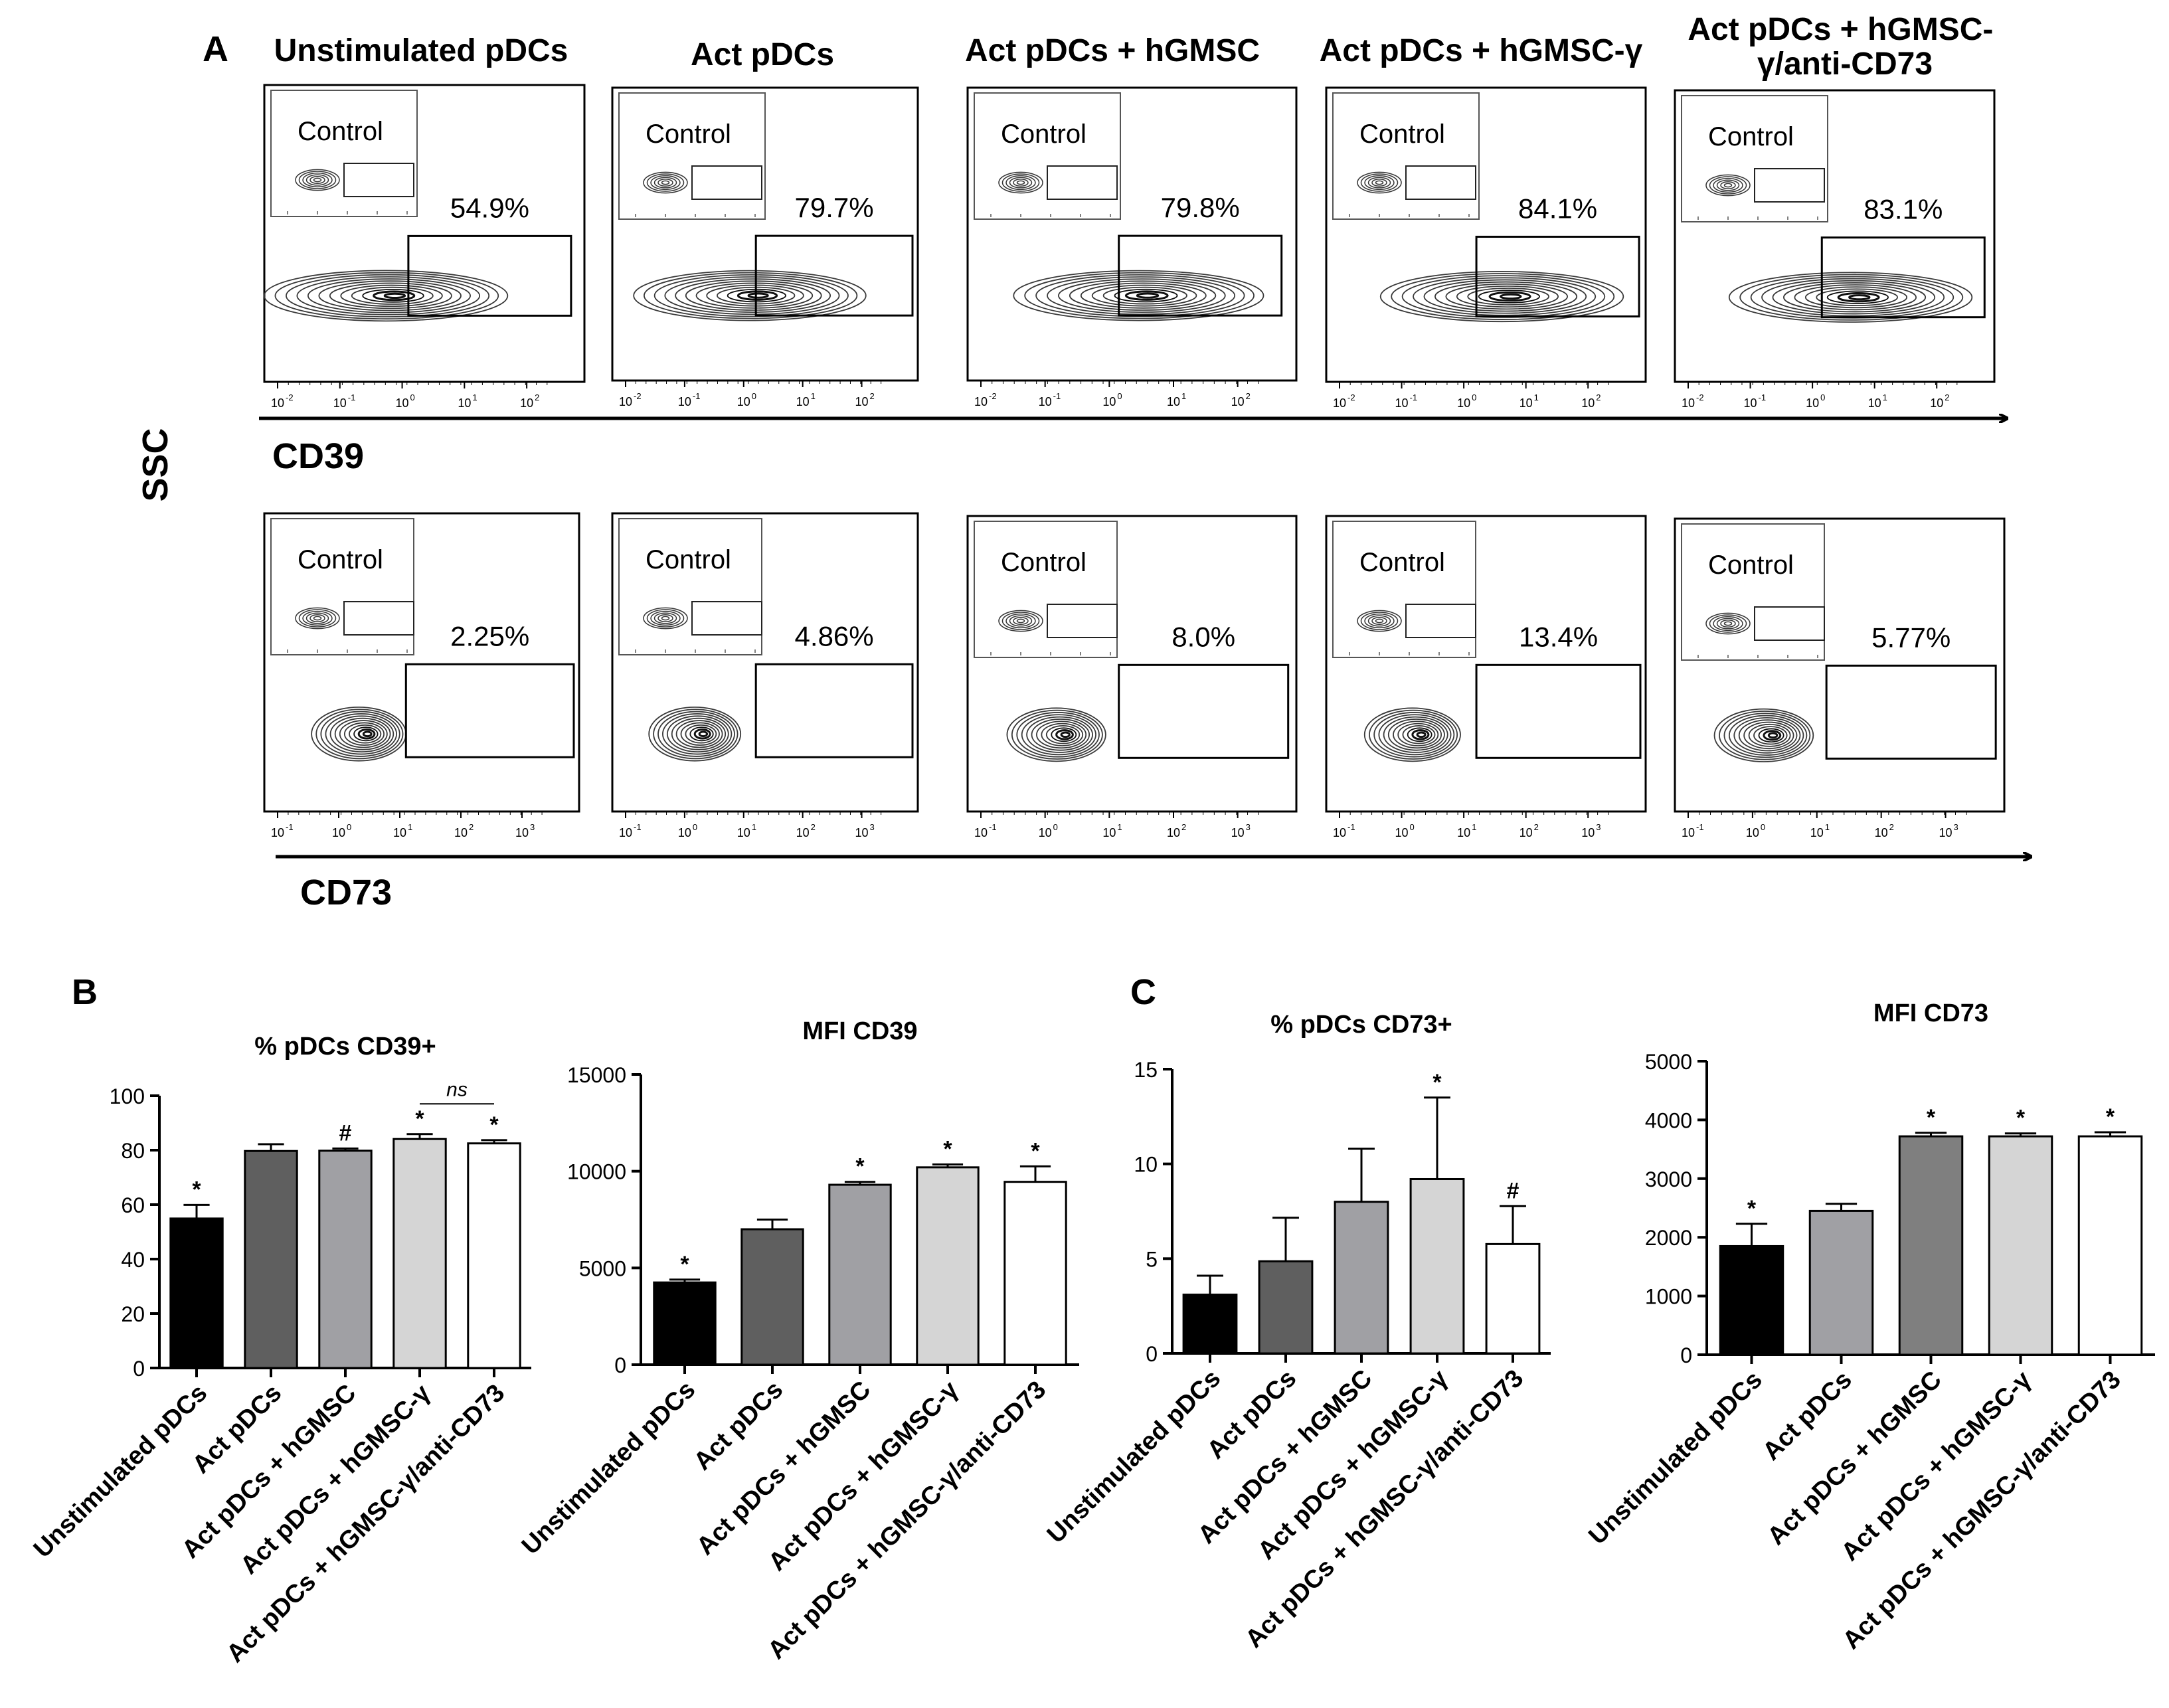 The height and width of the screenshot is (1708, 2169). What do you see at coordinates (133, 1314) in the screenshot?
I see `y-tick-label: 20` at bounding box center [133, 1314].